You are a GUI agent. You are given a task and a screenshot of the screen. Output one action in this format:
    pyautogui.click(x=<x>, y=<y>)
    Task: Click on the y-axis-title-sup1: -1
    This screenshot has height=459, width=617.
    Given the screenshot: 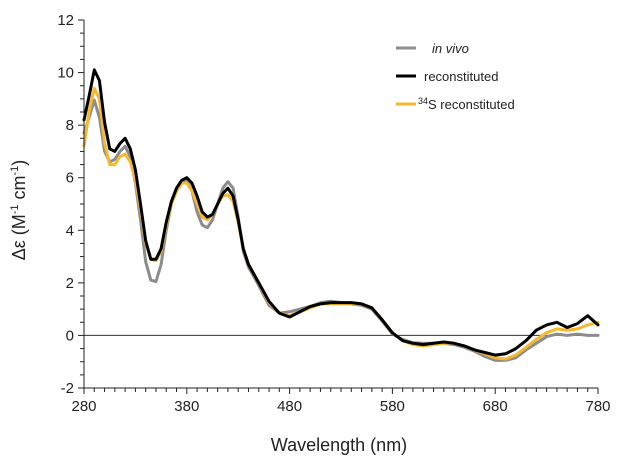 What is the action you would take?
    pyautogui.click(x=15, y=209)
    